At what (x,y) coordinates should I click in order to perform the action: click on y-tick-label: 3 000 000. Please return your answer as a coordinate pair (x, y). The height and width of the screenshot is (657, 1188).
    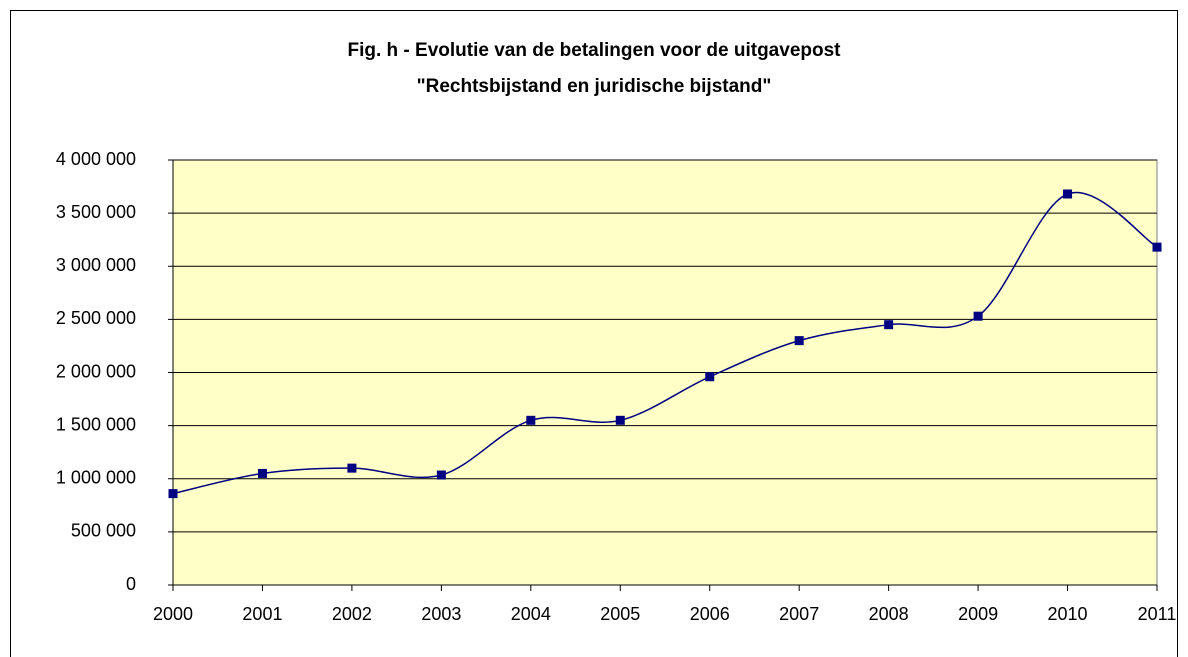
    Looking at the image, I should click on (96, 265).